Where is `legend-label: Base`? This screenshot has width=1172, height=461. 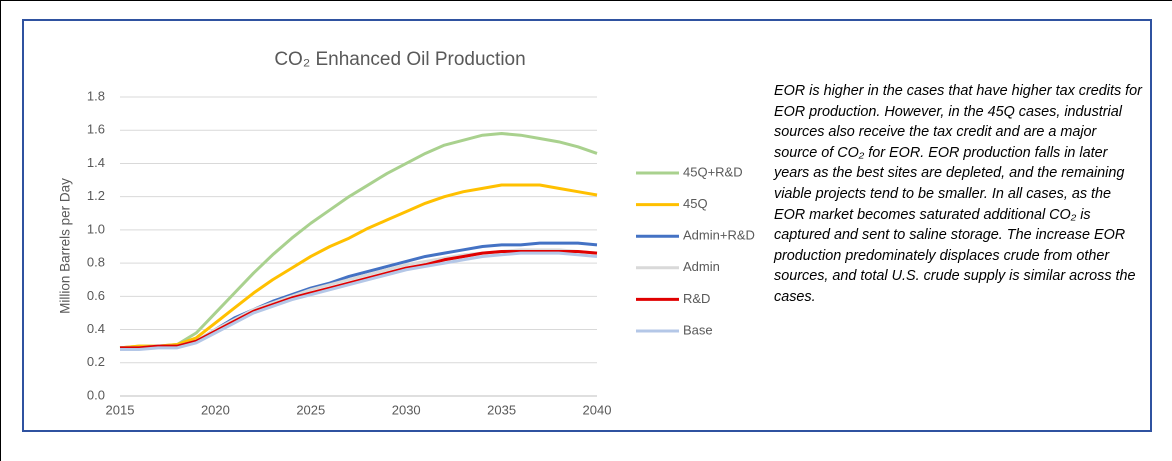 legend-label: Base is located at coordinates (698, 329).